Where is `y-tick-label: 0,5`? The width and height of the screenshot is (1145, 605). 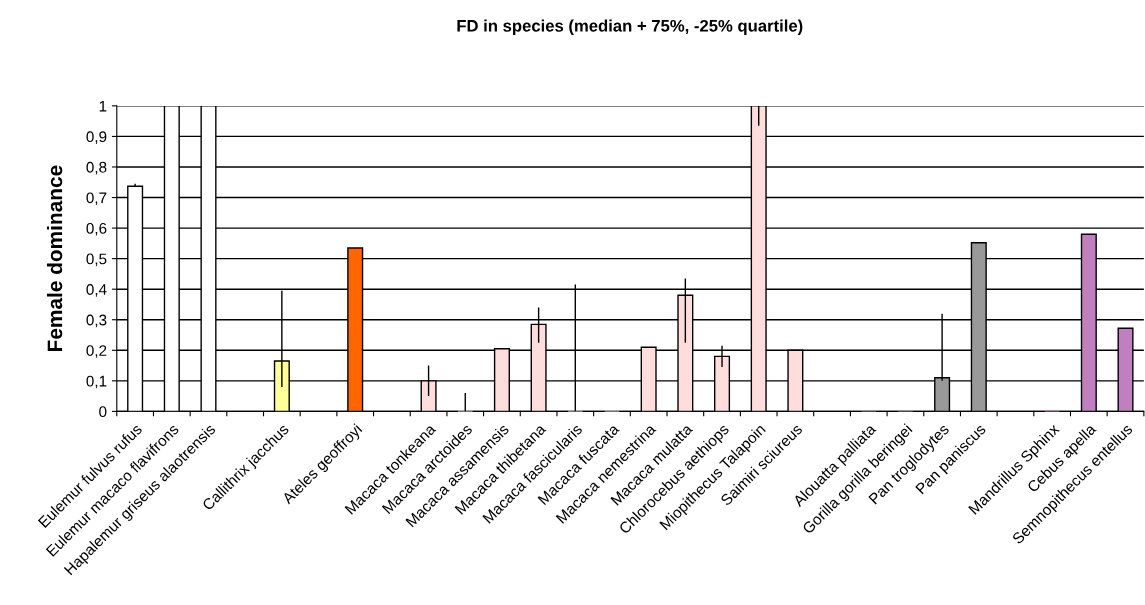
y-tick-label: 0,5 is located at coordinates (96, 260).